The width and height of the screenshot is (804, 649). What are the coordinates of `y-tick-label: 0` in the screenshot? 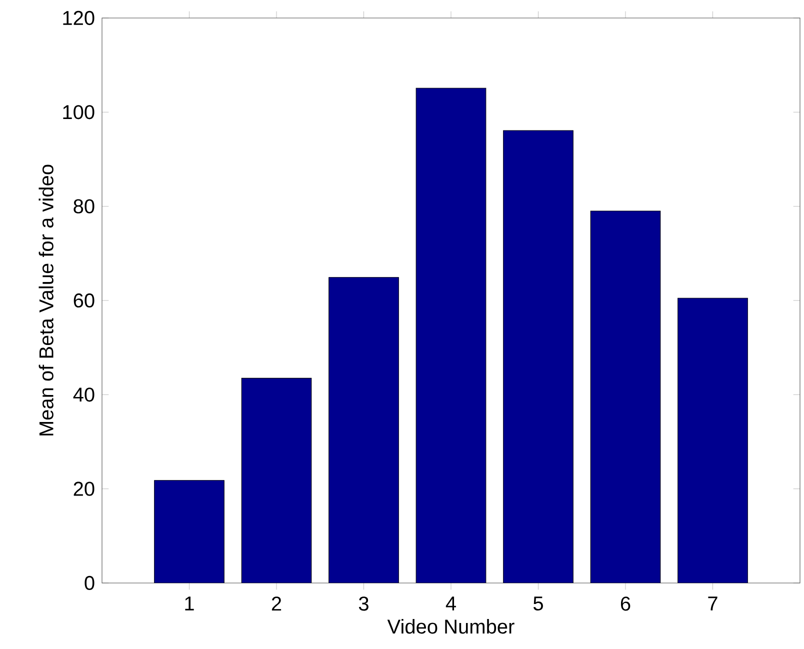 It's located at (89, 583).